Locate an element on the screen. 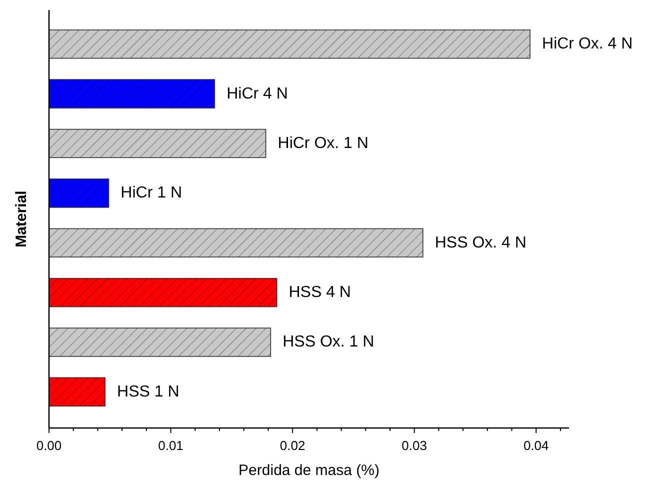  y-tick-label: HiCr Ox. 1 N is located at coordinates (323, 143).